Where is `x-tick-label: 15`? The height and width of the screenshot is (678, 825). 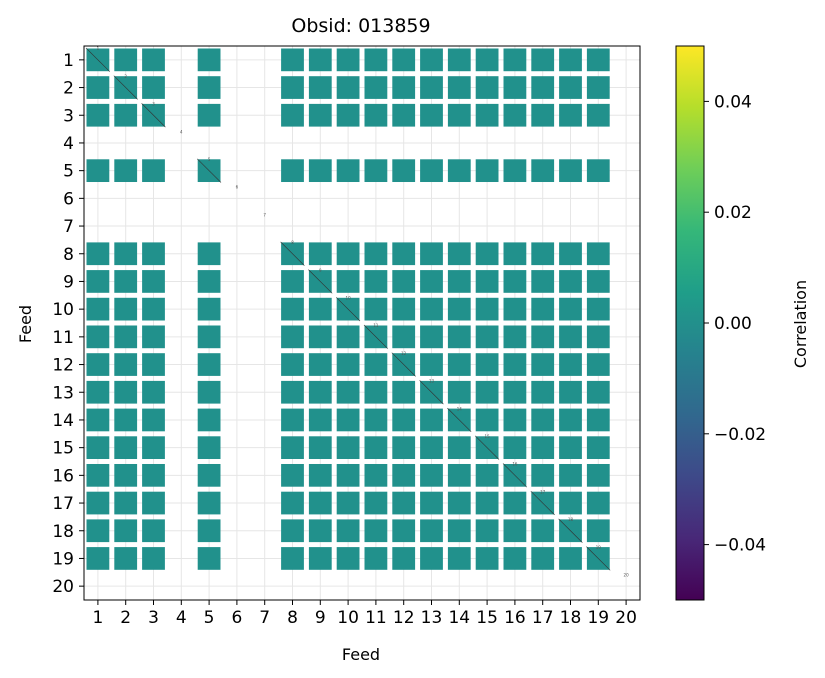 x-tick-label: 15 is located at coordinates (487, 618).